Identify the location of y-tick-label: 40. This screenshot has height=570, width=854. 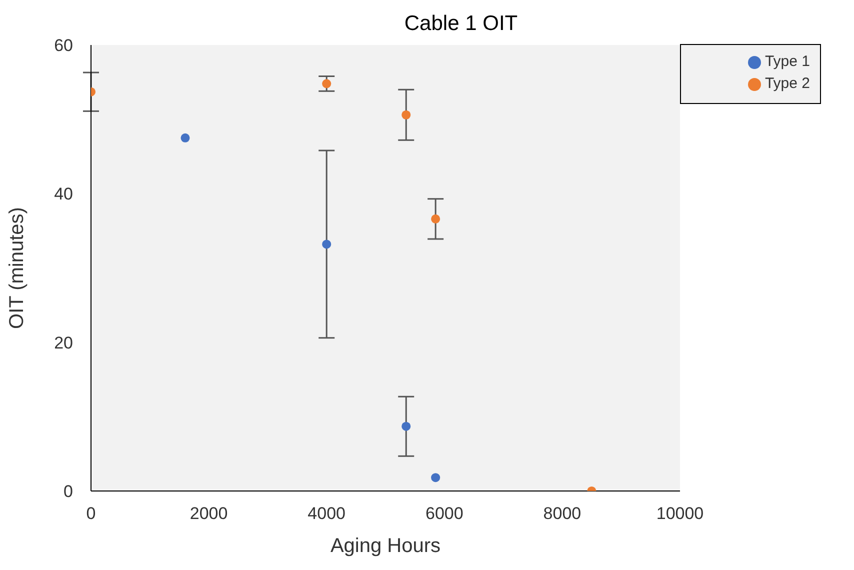
(63, 194).